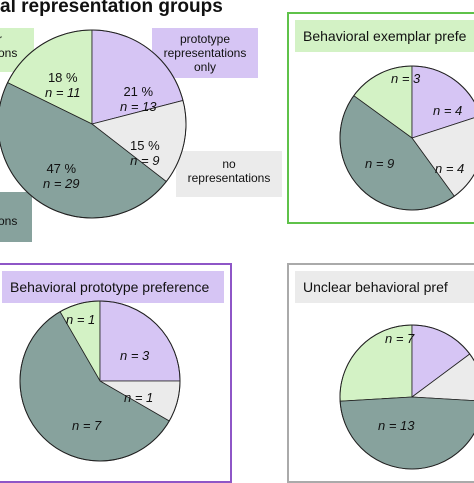 The width and height of the screenshot is (474, 483). I want to click on callout-both-text: ons, so click(9, 221).